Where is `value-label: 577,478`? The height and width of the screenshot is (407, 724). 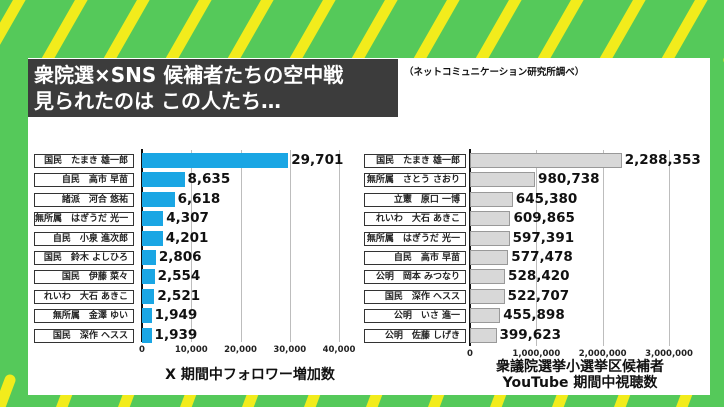 value-label: 577,478 is located at coordinates (542, 257).